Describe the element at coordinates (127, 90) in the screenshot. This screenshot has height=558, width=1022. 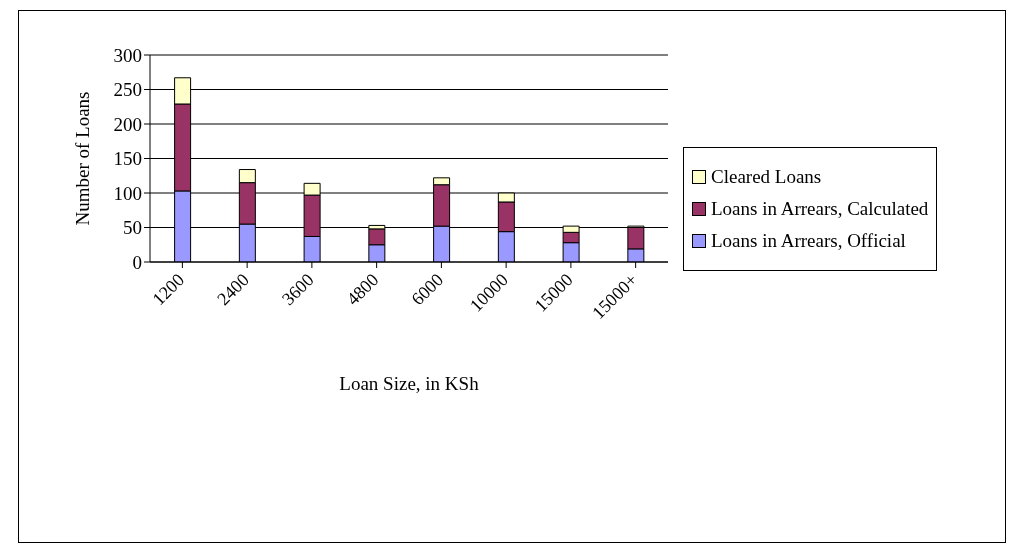
I see `y-tick-label: 250` at that location.